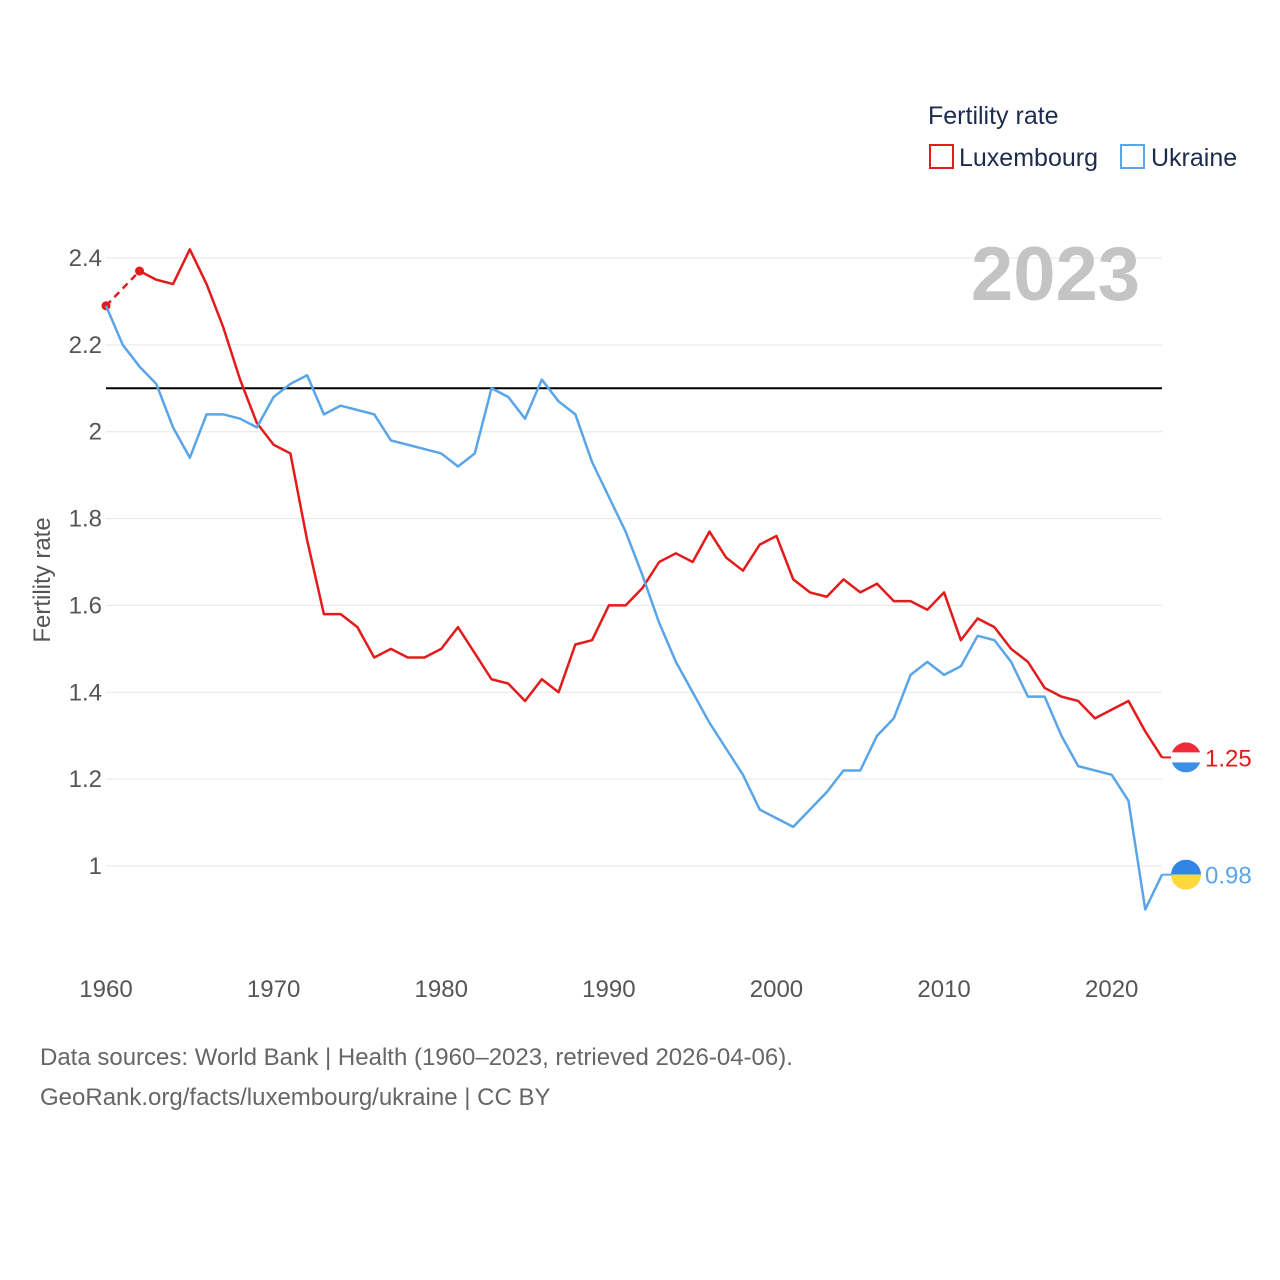  Describe the element at coordinates (1194, 158) in the screenshot. I see `legend-label-ukraine: Ukraine` at that location.